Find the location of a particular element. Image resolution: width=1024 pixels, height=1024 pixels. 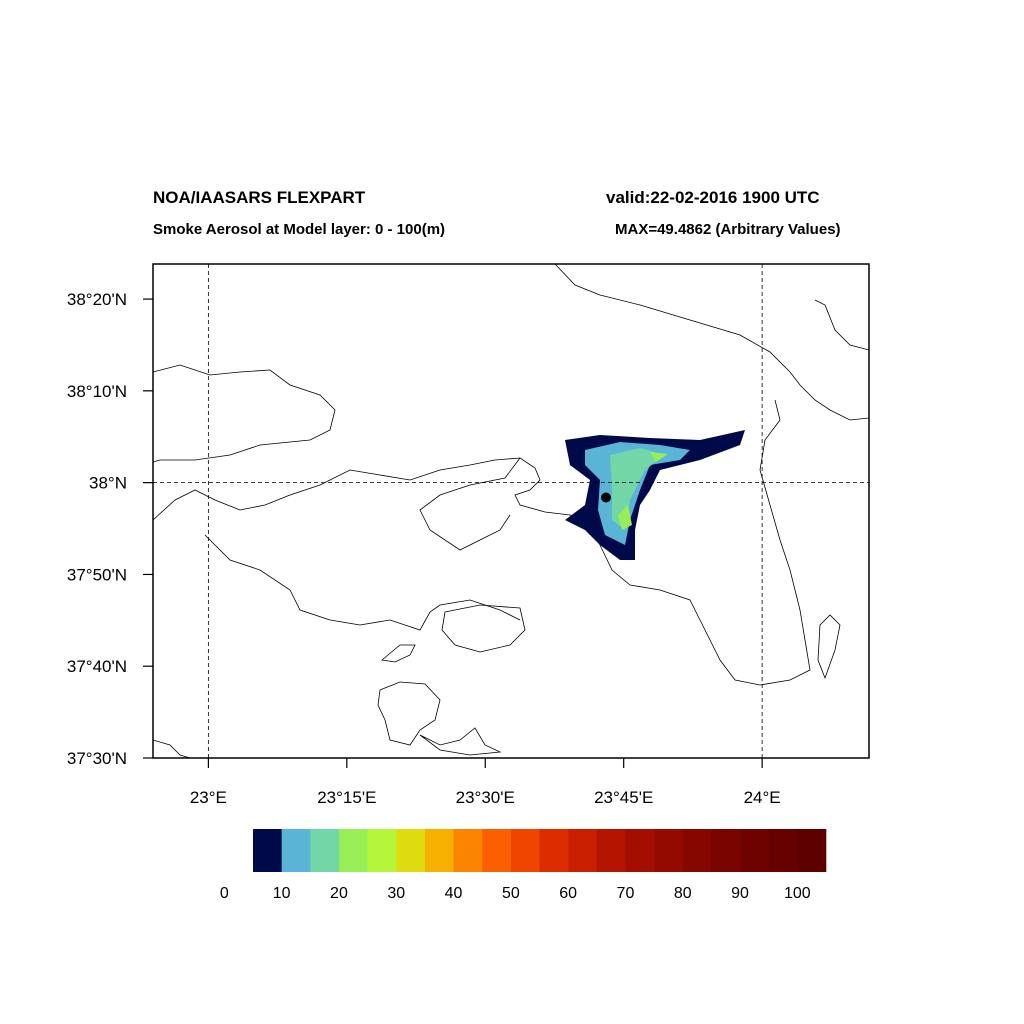

max-label: MAX=49.4862 (Arbitrary Values) is located at coordinates (728, 229).